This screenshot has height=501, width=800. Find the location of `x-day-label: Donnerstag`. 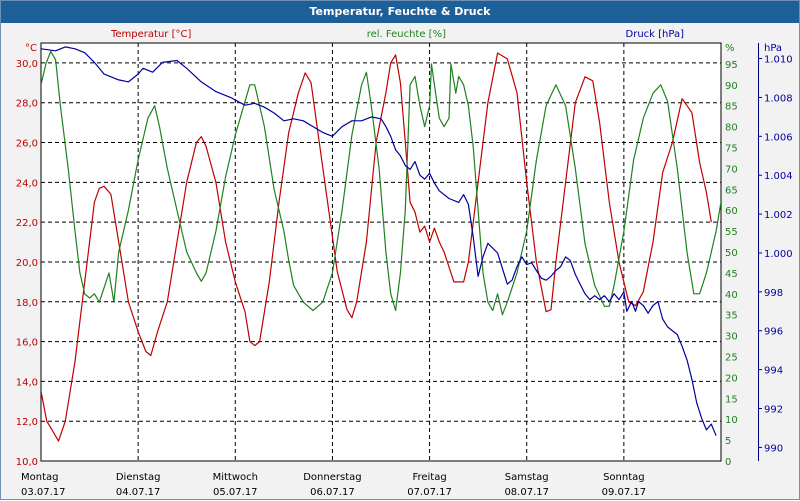

x-day-label: Donnerstag is located at coordinates (332, 477).